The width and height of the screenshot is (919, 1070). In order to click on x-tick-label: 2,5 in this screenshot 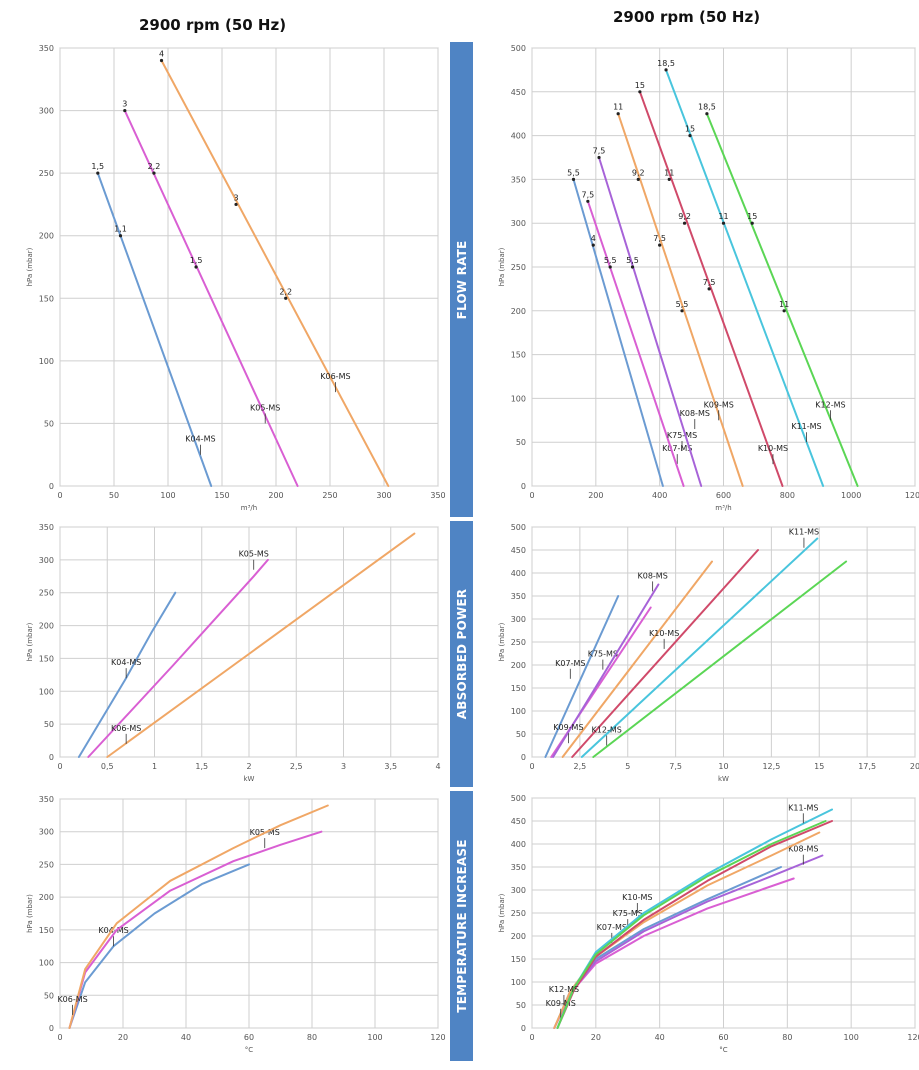, I will do `click(296, 766)`.